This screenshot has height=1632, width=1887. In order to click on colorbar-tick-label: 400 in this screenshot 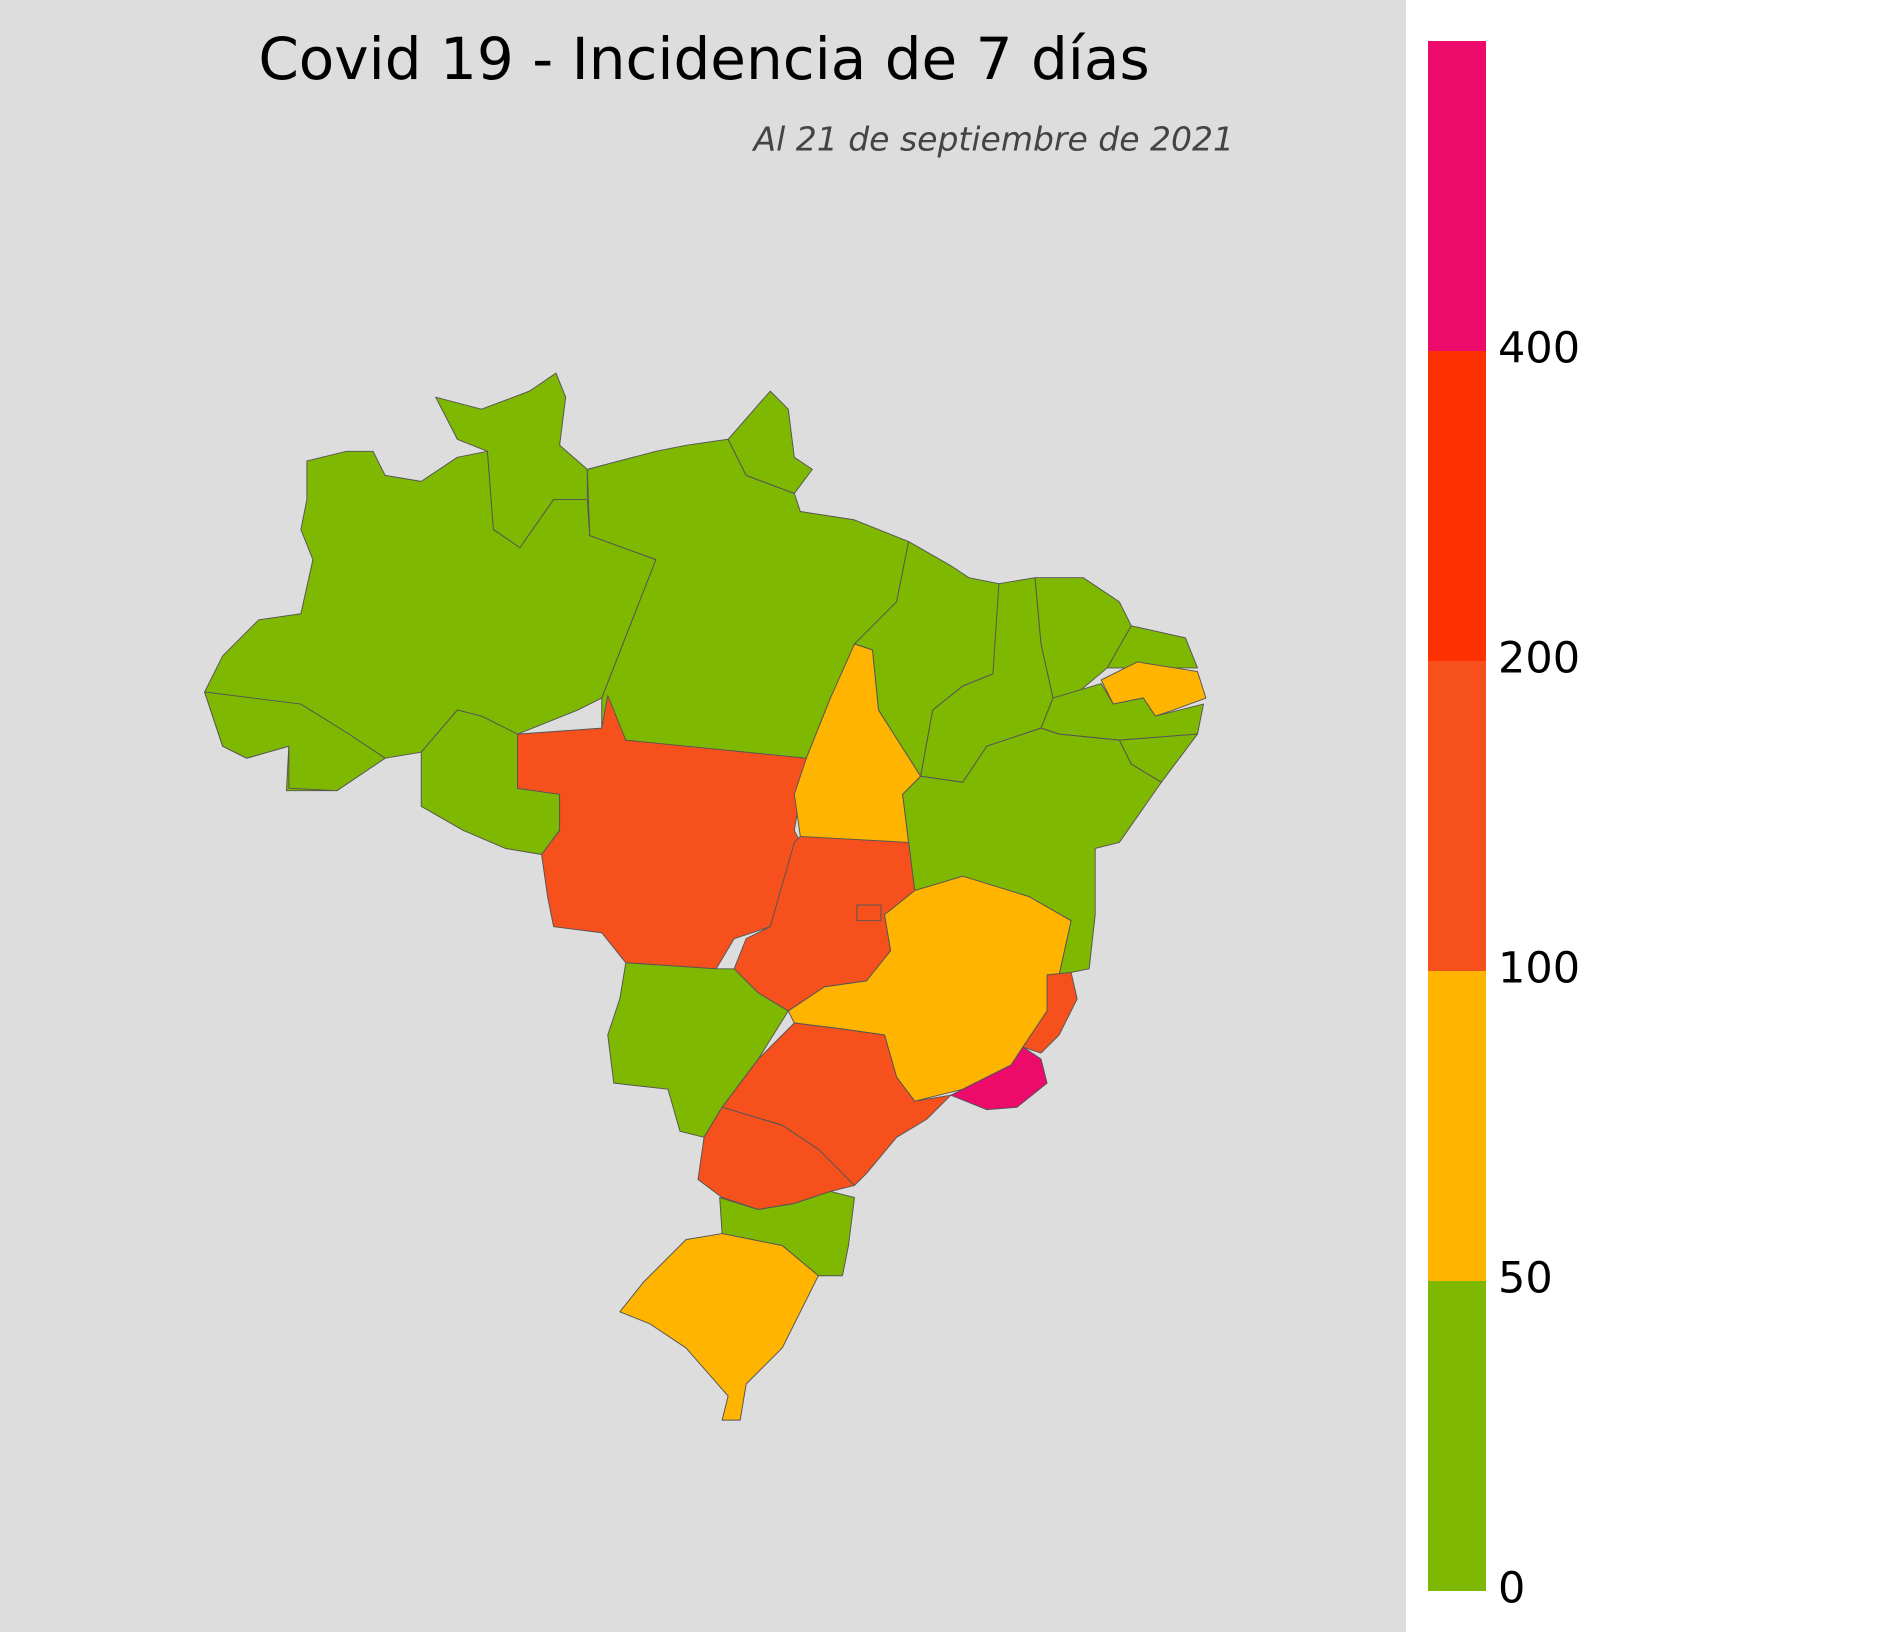, I will do `click(1539, 349)`.